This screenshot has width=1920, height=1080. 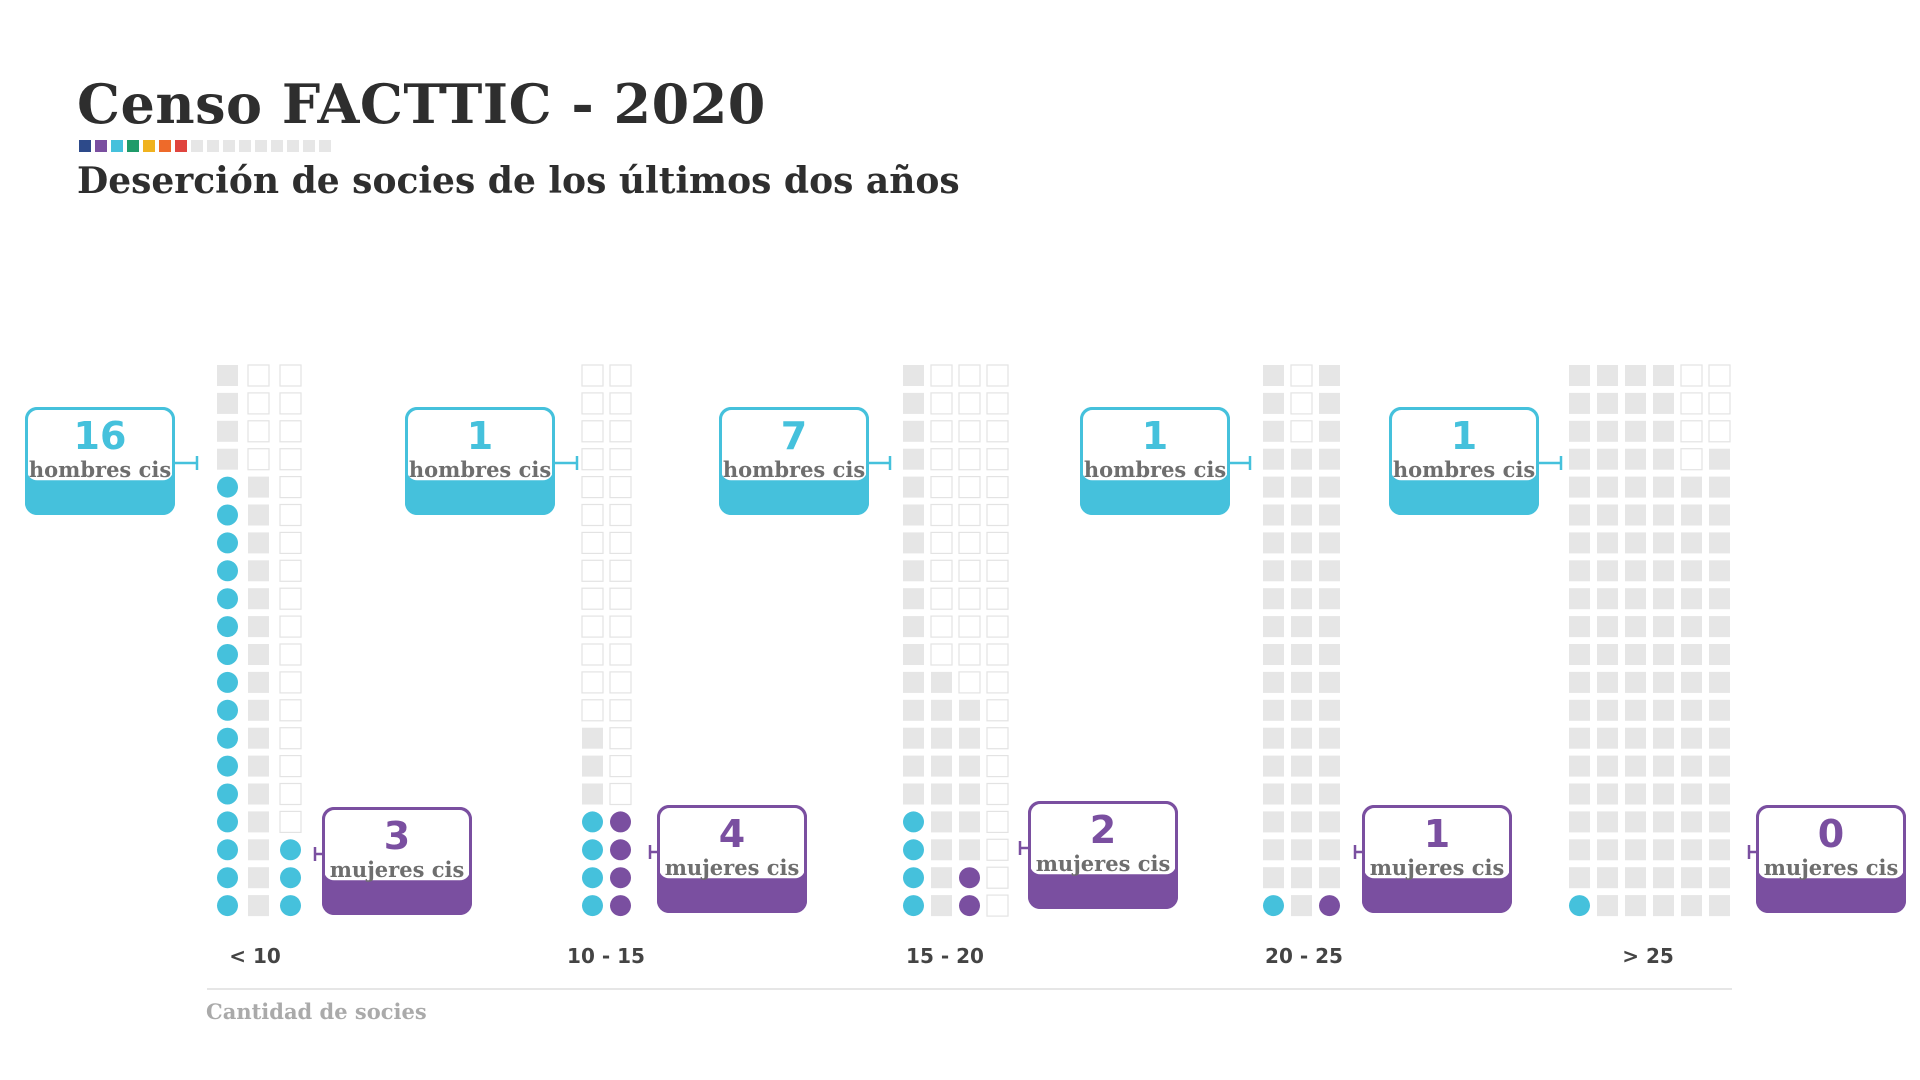 What do you see at coordinates (794, 469) in the screenshot?
I see `callout-label: hombres cis` at bounding box center [794, 469].